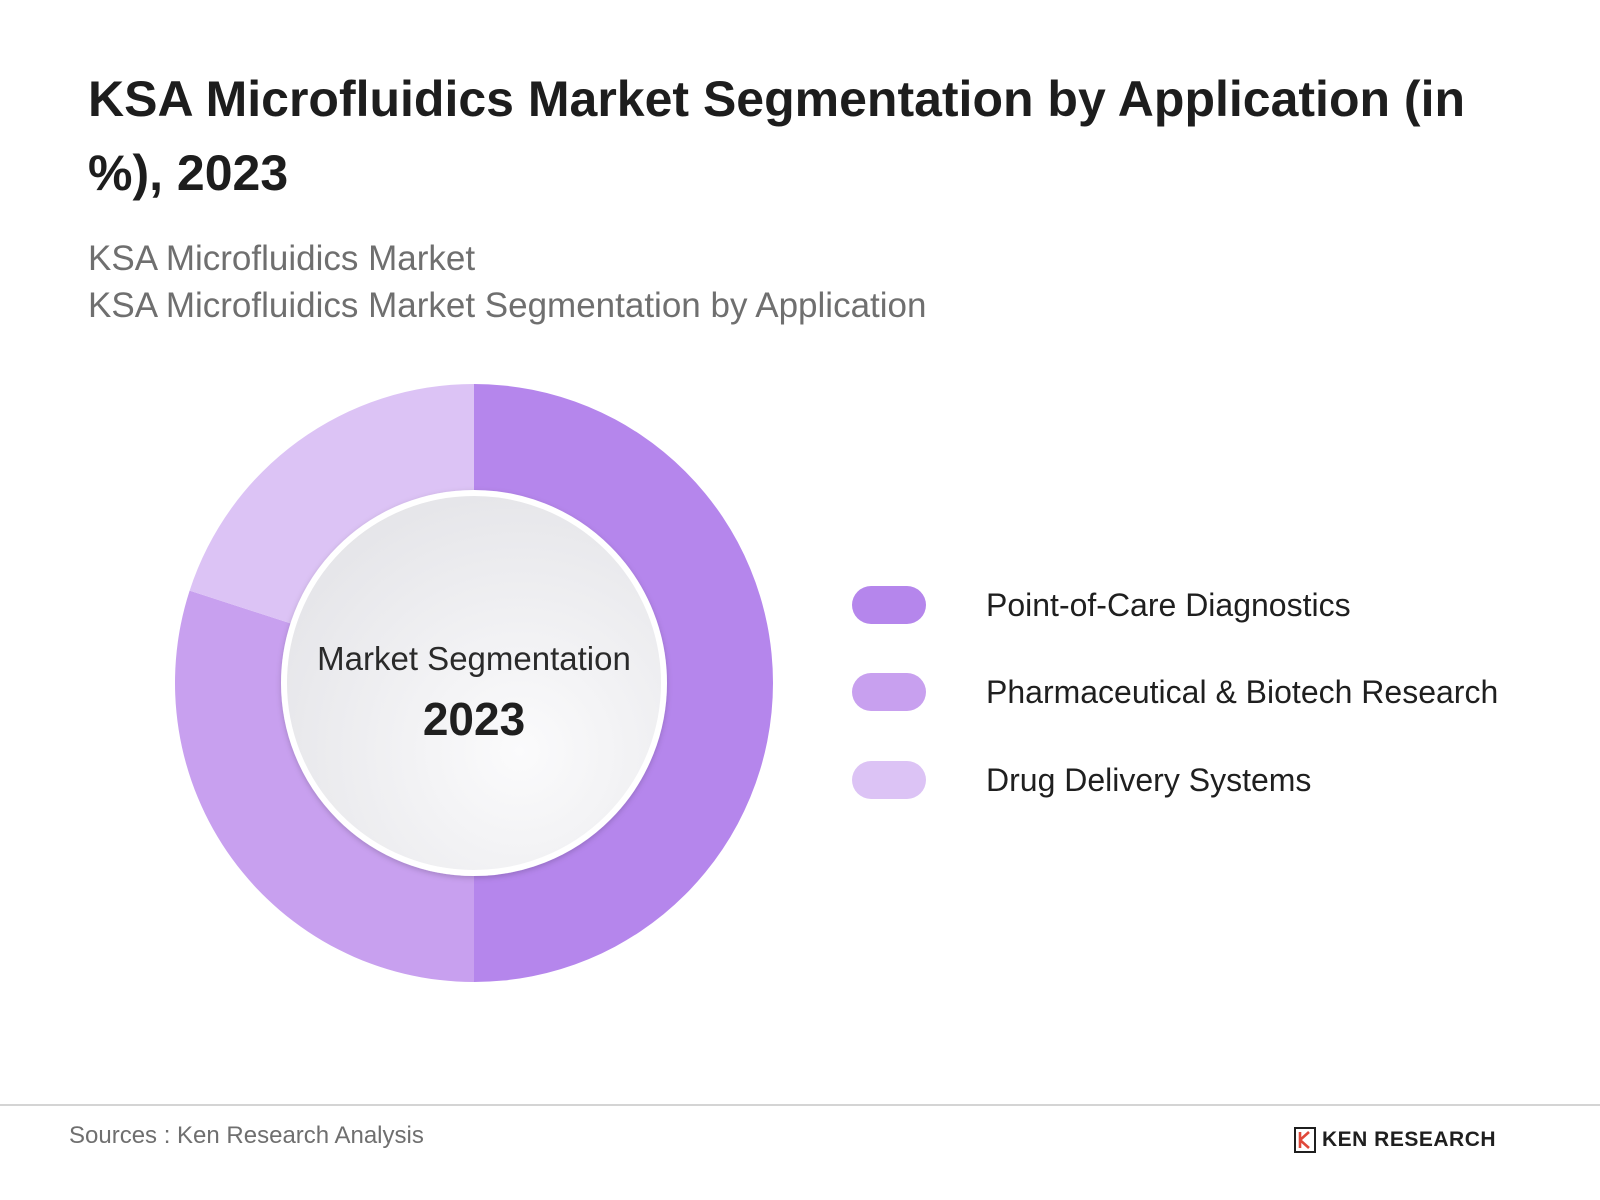 The image size is (1600, 1200). What do you see at coordinates (1409, 1139) in the screenshot?
I see `brand-name: KEN RESEARCH` at bounding box center [1409, 1139].